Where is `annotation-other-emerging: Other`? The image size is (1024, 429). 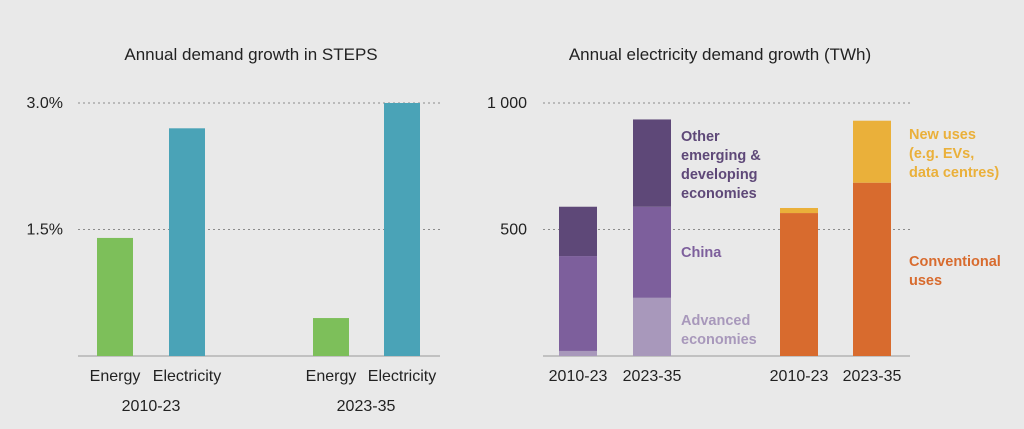
annotation-other-emerging: Other is located at coordinates (700, 137).